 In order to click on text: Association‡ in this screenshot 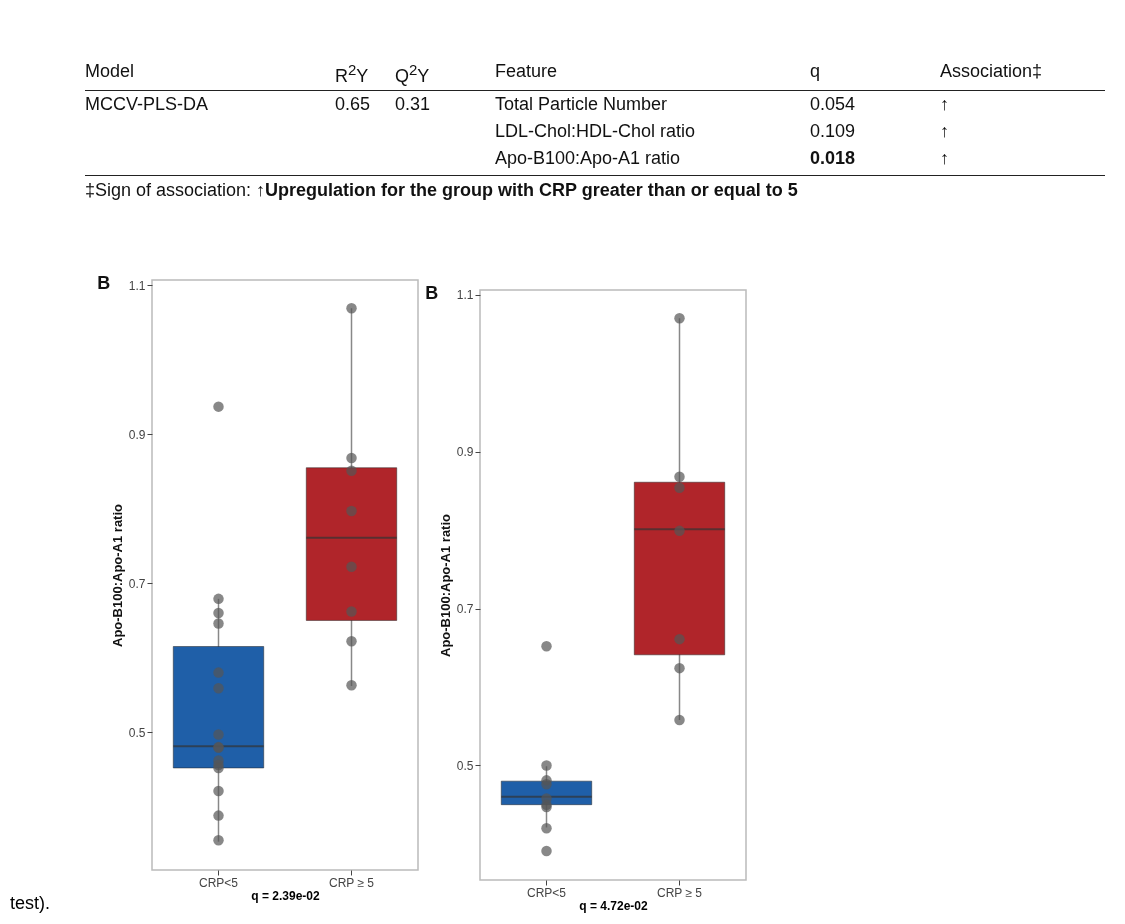, I will do `click(1022, 74)`.